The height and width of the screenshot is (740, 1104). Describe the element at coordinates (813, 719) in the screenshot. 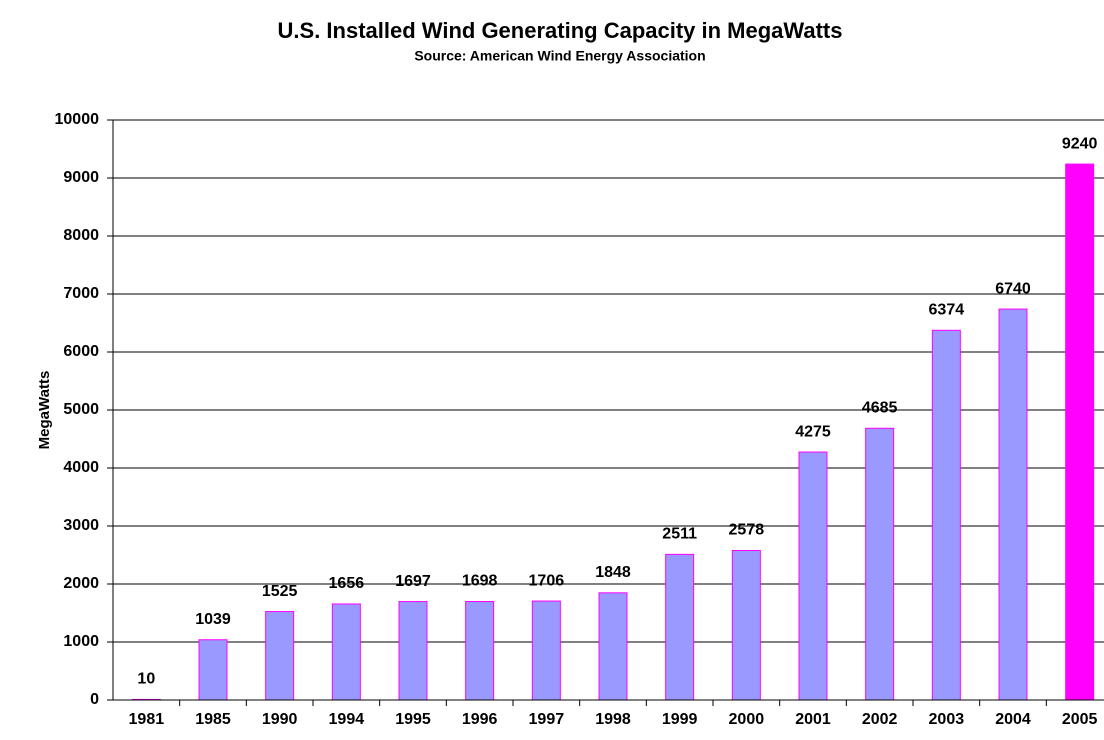

I see `x-tick-label: 2001` at that location.